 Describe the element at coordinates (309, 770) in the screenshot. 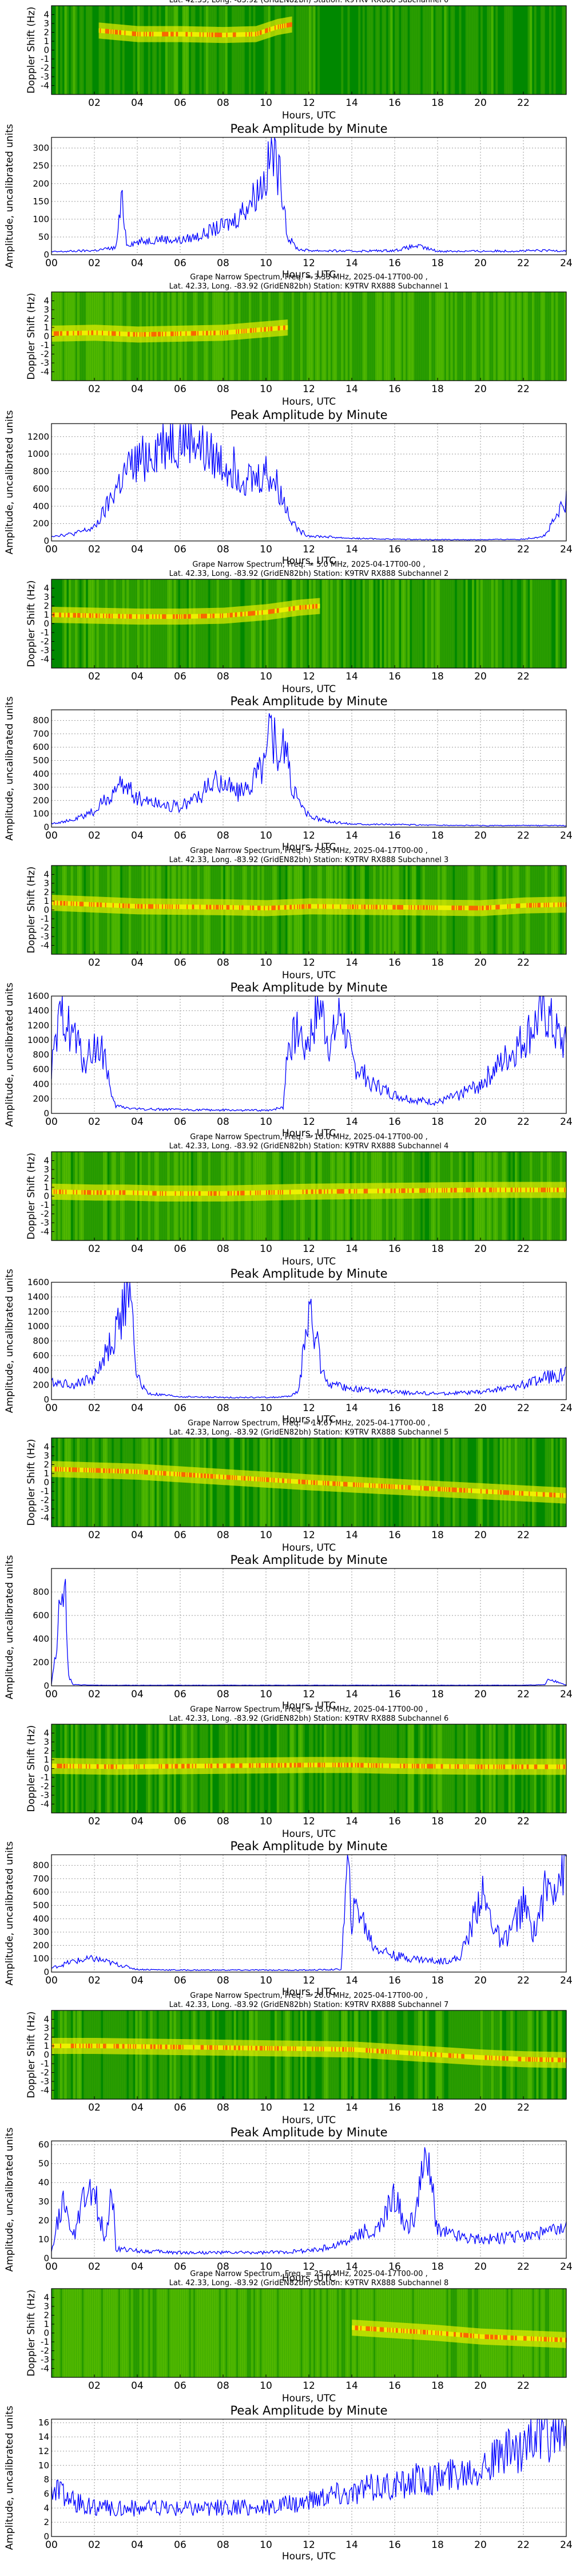

I see `chart5-series-line` at that location.